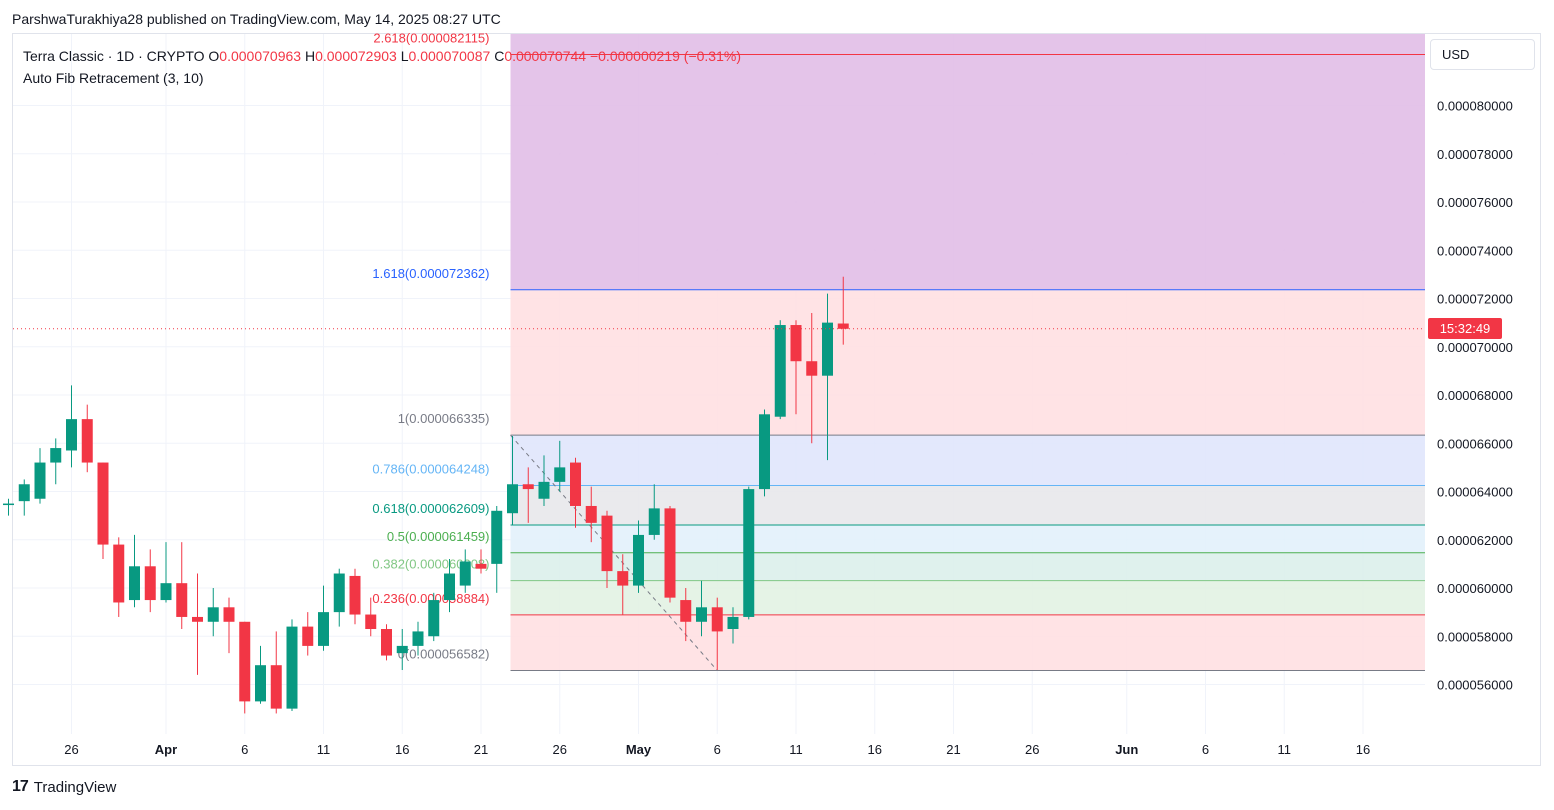  Describe the element at coordinates (1475, 685) in the screenshot. I see `y-axis-tick-label: 0.000056000` at that location.